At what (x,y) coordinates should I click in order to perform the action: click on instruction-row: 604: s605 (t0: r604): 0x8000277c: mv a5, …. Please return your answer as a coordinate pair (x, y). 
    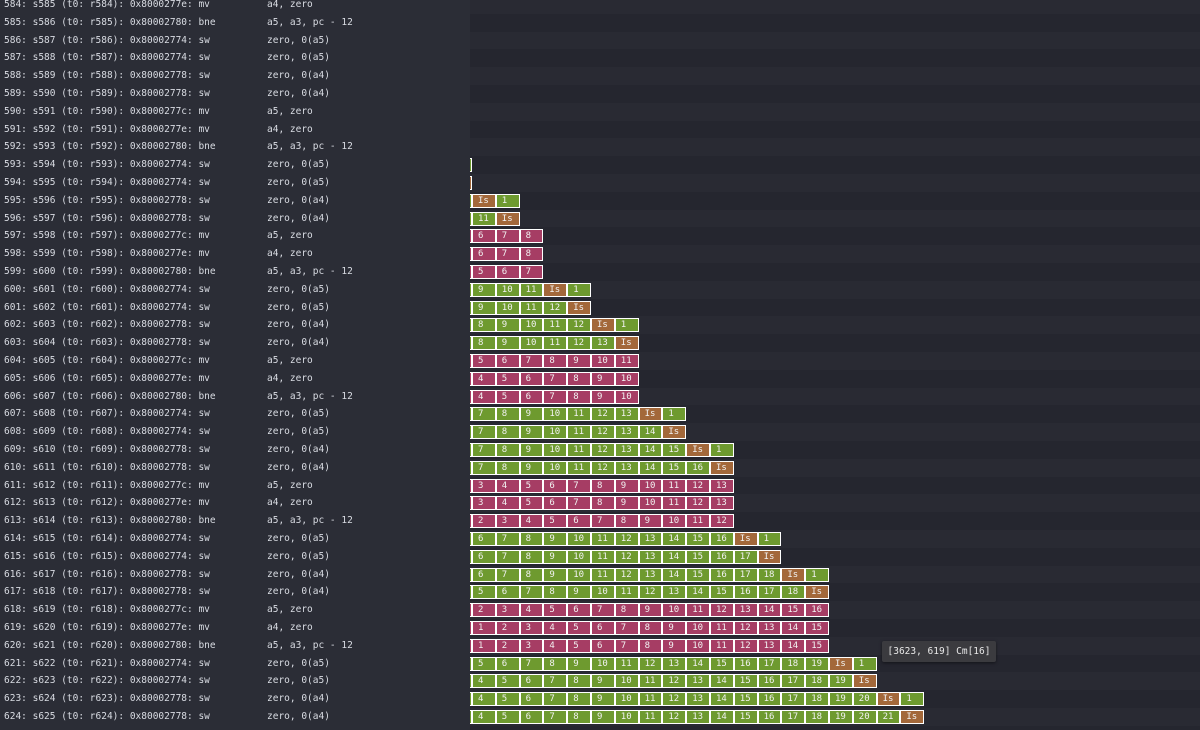
    Looking at the image, I should click on (235, 361).